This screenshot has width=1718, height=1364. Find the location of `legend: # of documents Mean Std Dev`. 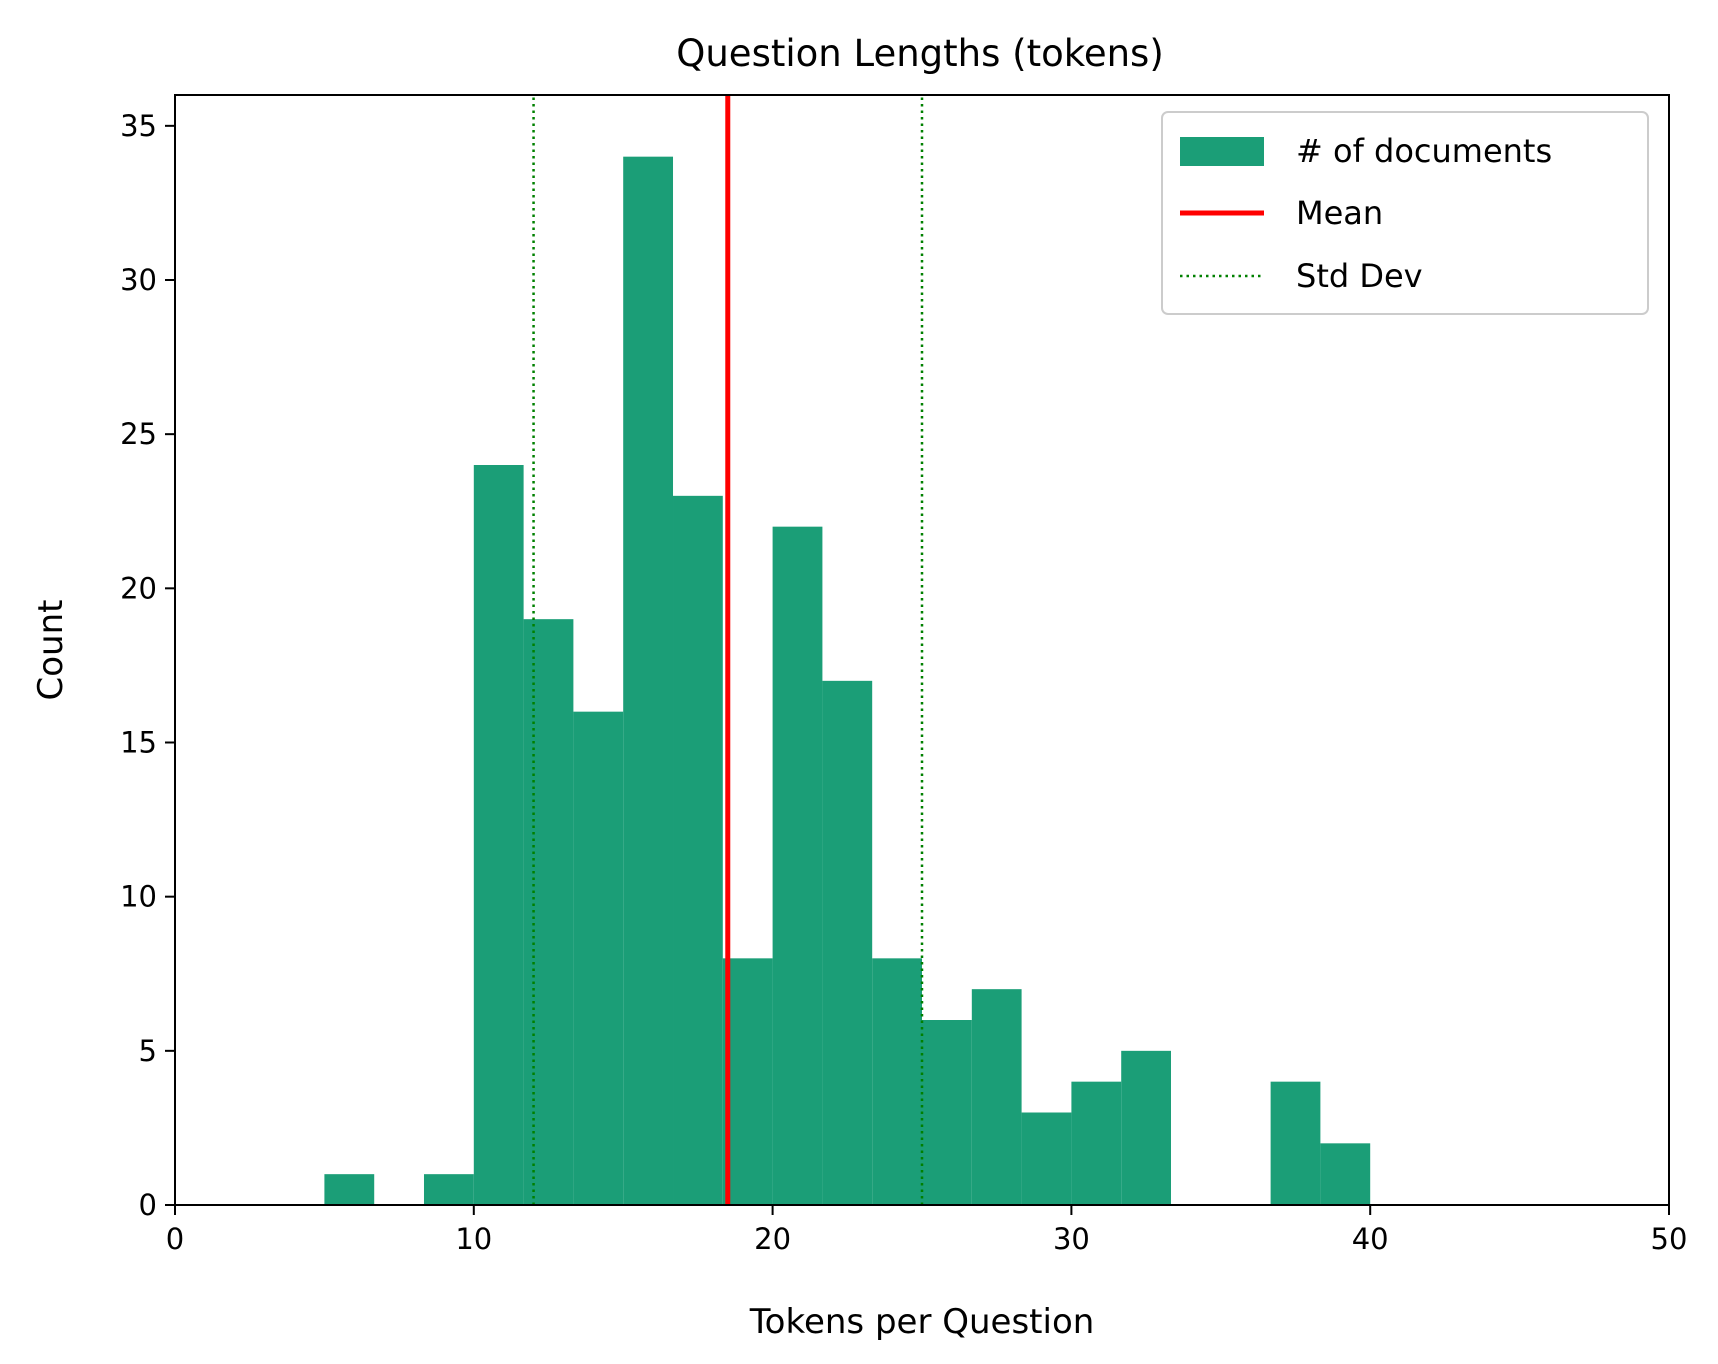

legend: # of documents Mean Std Dev is located at coordinates (1405, 213).